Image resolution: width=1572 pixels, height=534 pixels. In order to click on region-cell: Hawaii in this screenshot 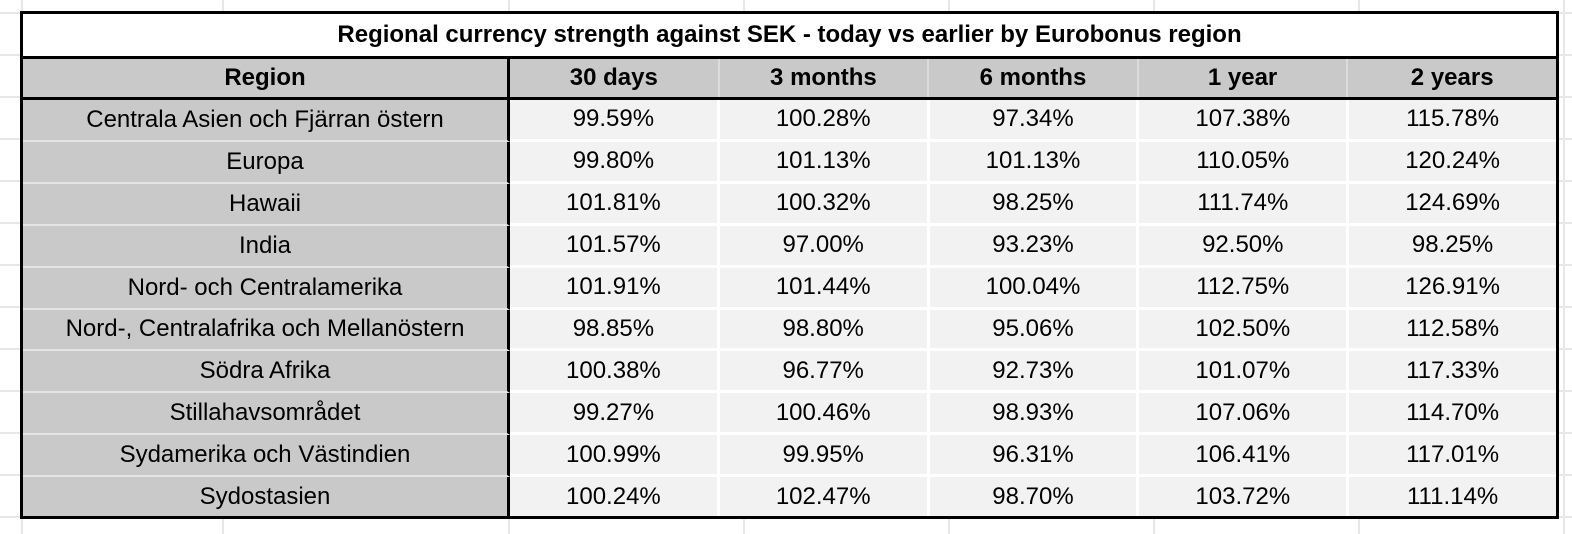, I will do `click(266, 204)`.